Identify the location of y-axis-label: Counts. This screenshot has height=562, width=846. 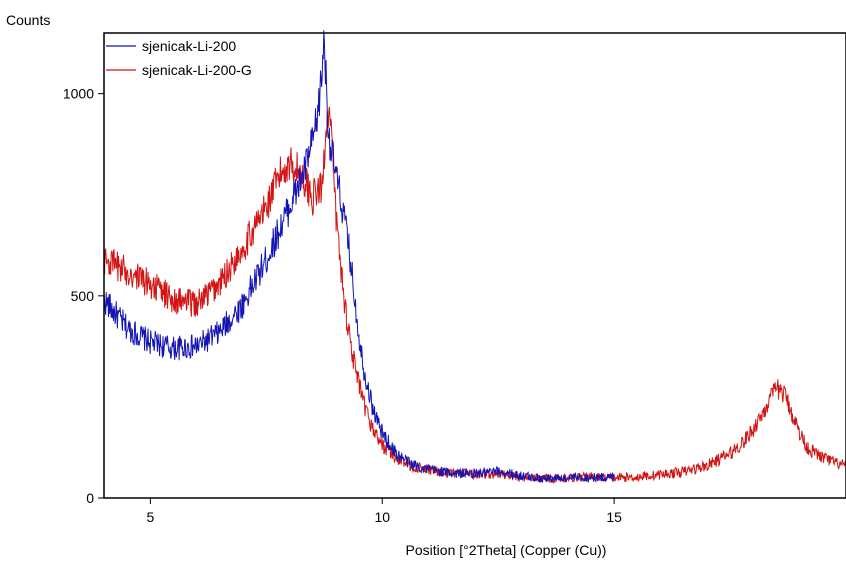
(28, 20).